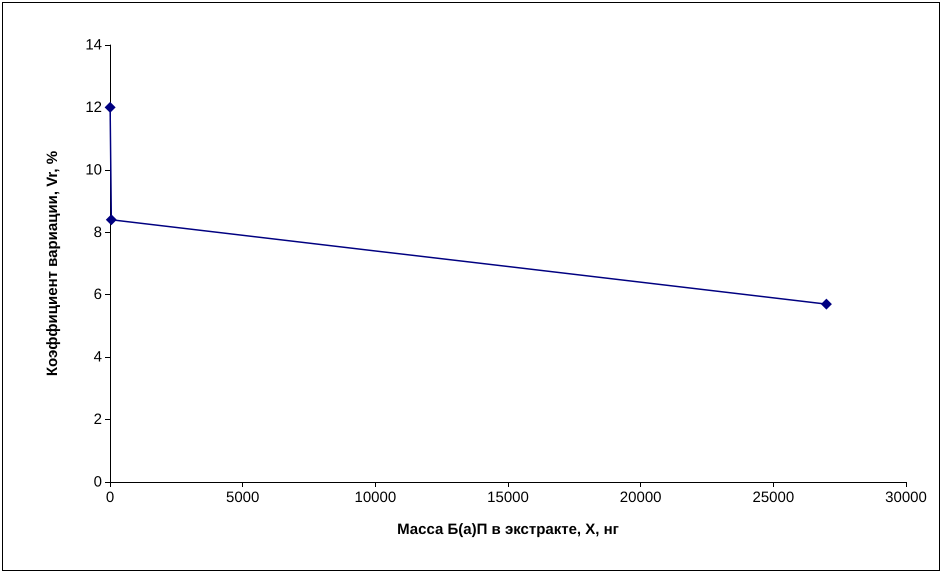 The height and width of the screenshot is (577, 946). What do you see at coordinates (93, 45) in the screenshot?
I see `y-tick-label: 14` at bounding box center [93, 45].